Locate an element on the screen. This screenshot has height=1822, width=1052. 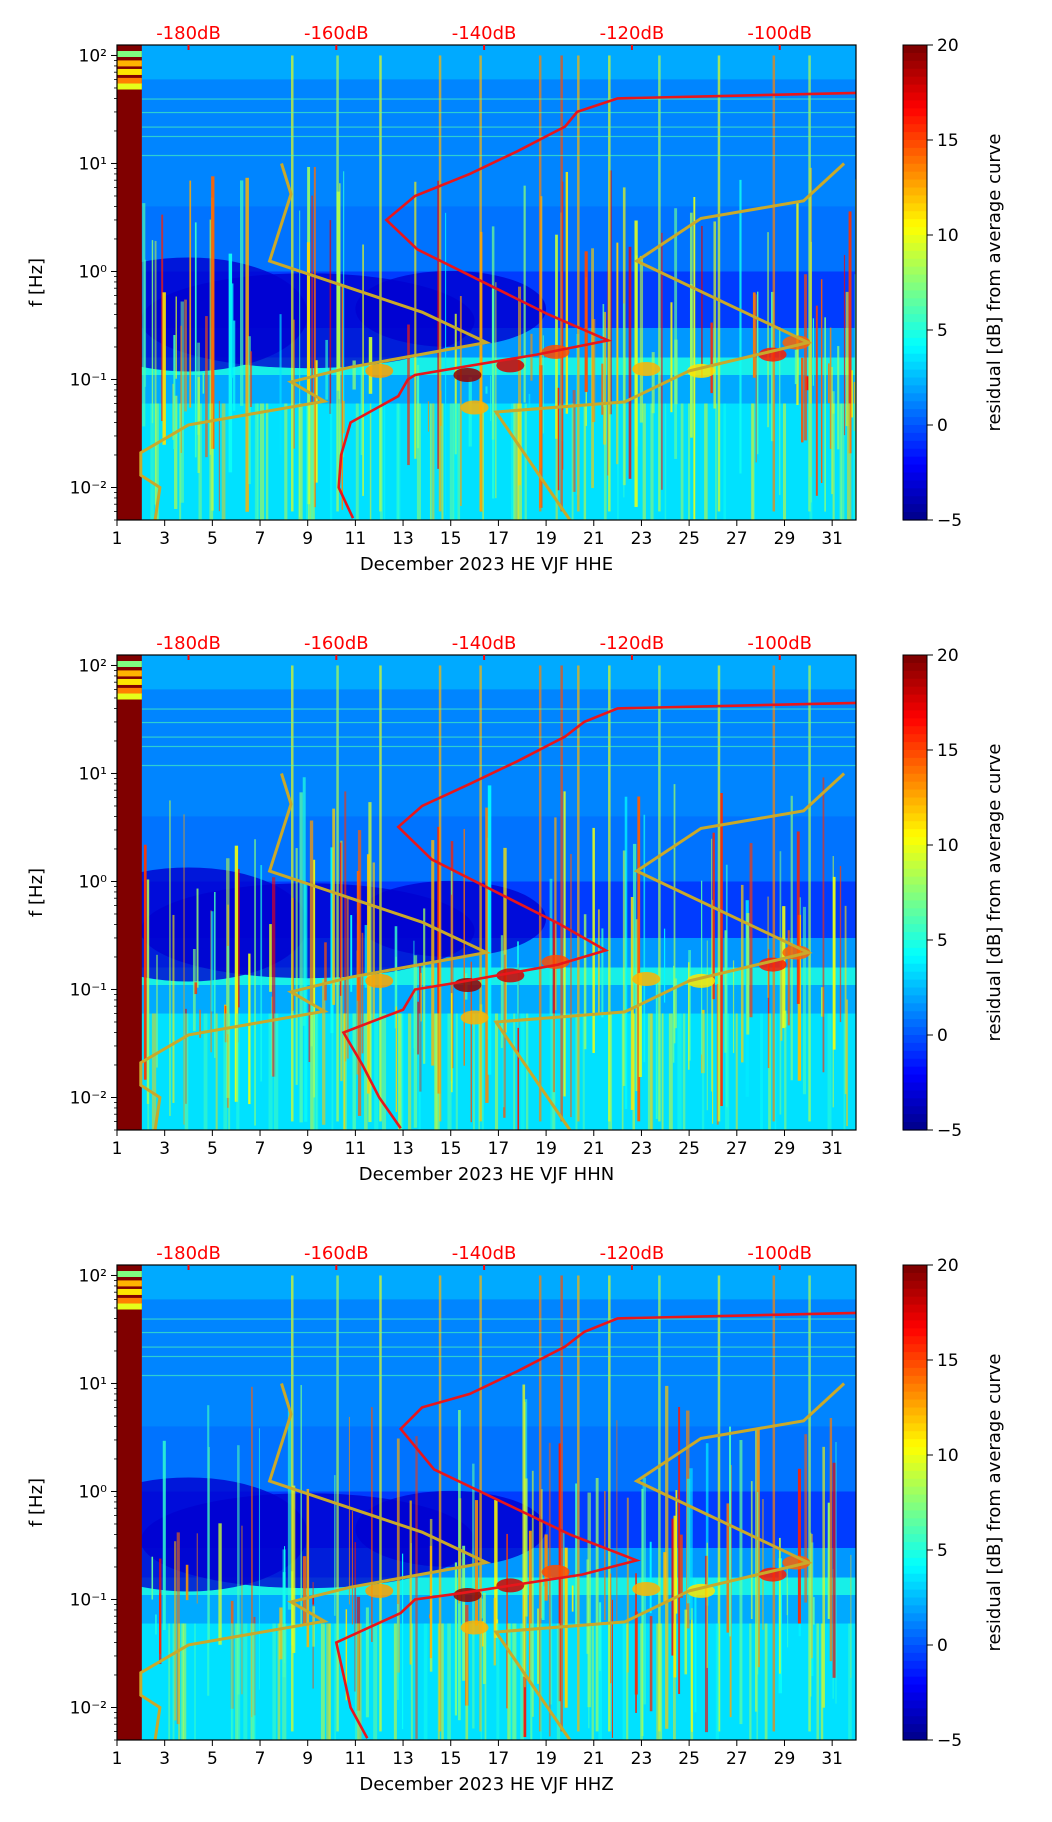
colorbar-tick-label: 10 is located at coordinates (948, 1456).